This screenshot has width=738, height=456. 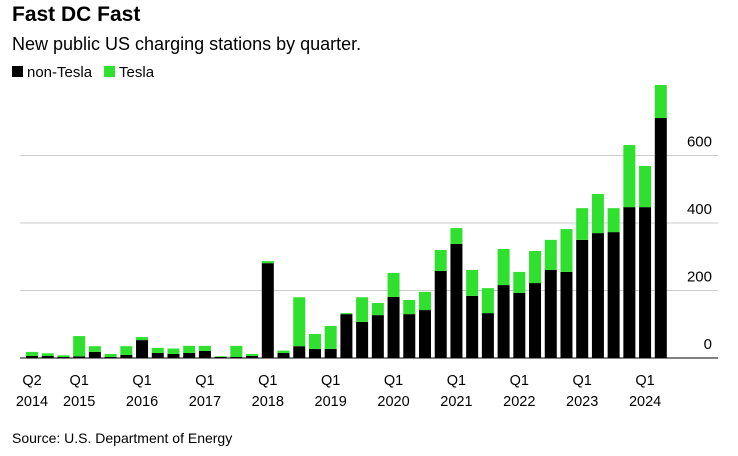 I want to click on x-tick-label: Q1 2023, so click(x=582, y=391).